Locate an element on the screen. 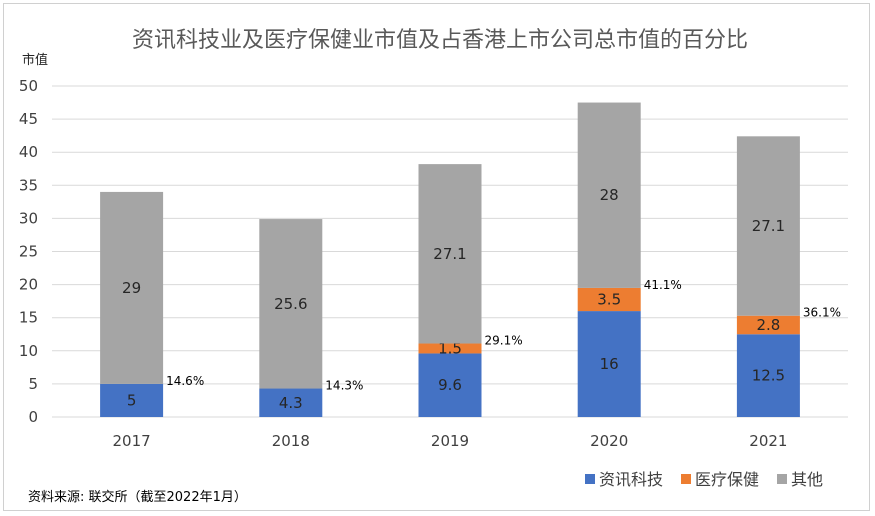  x-axis-ticks: 2017 2018 2019 2020 2021 is located at coordinates (450, 441).